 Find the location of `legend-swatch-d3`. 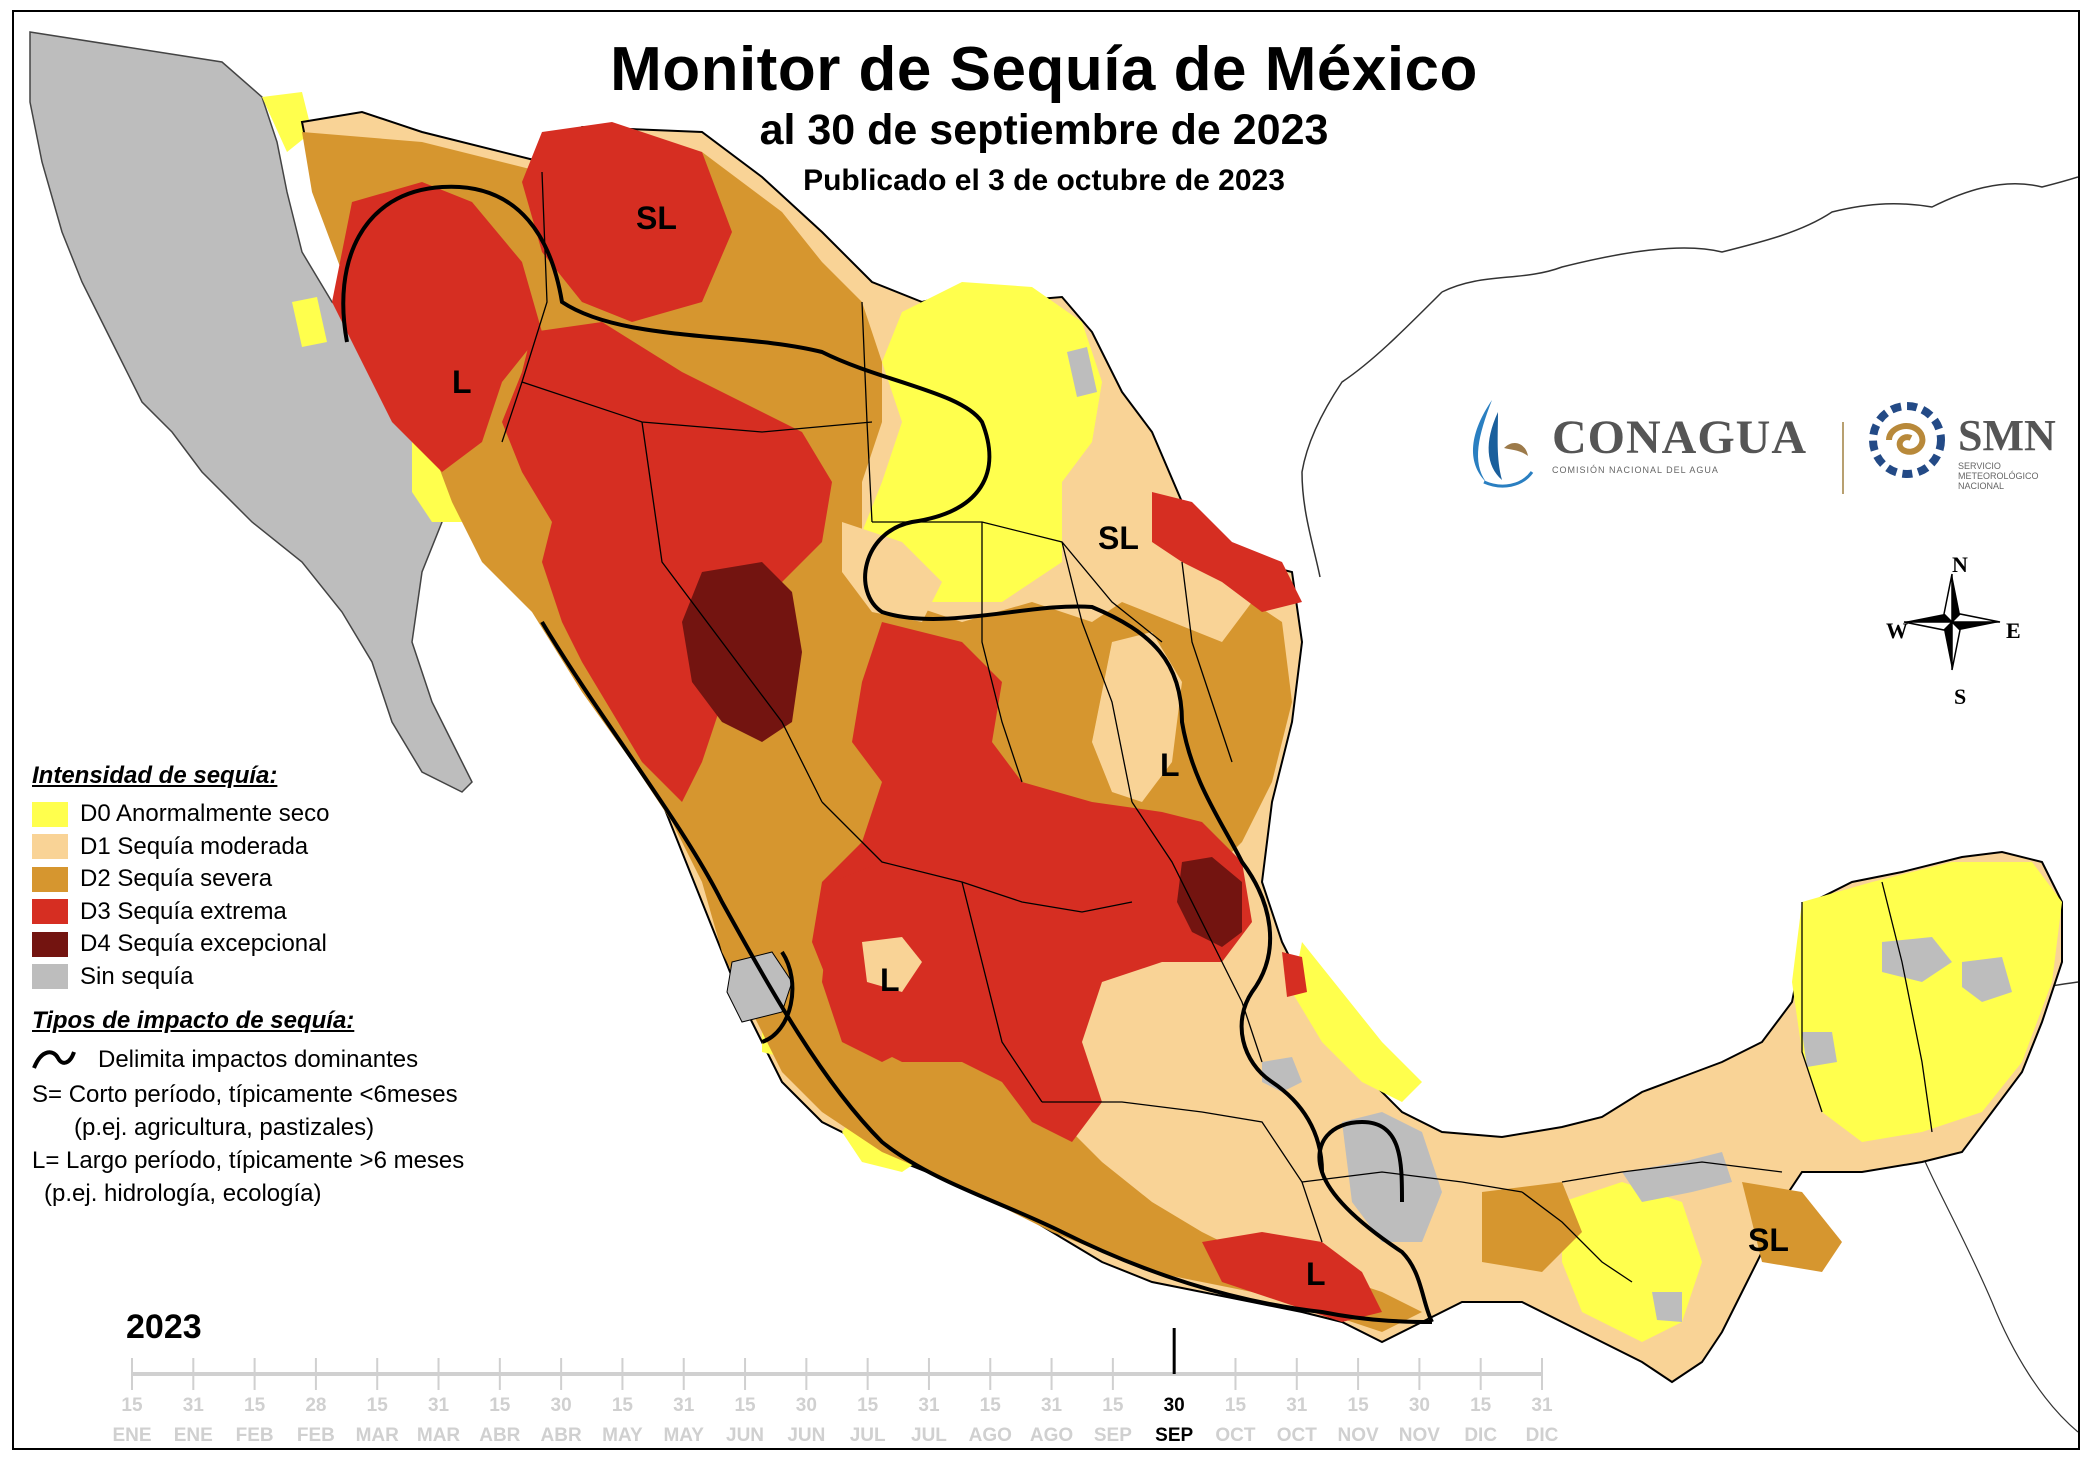

legend-swatch-d3 is located at coordinates (50, 912).